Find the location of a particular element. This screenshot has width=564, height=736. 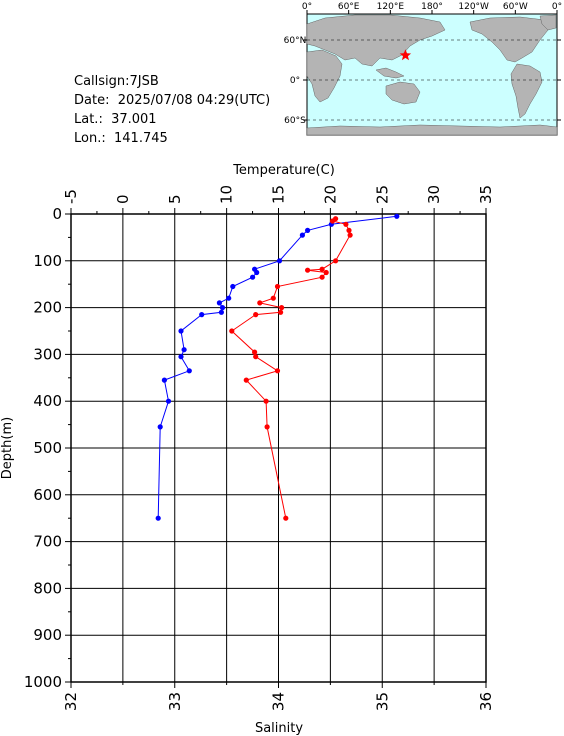

map-side-tick-label: 60°N is located at coordinates (295, 41).